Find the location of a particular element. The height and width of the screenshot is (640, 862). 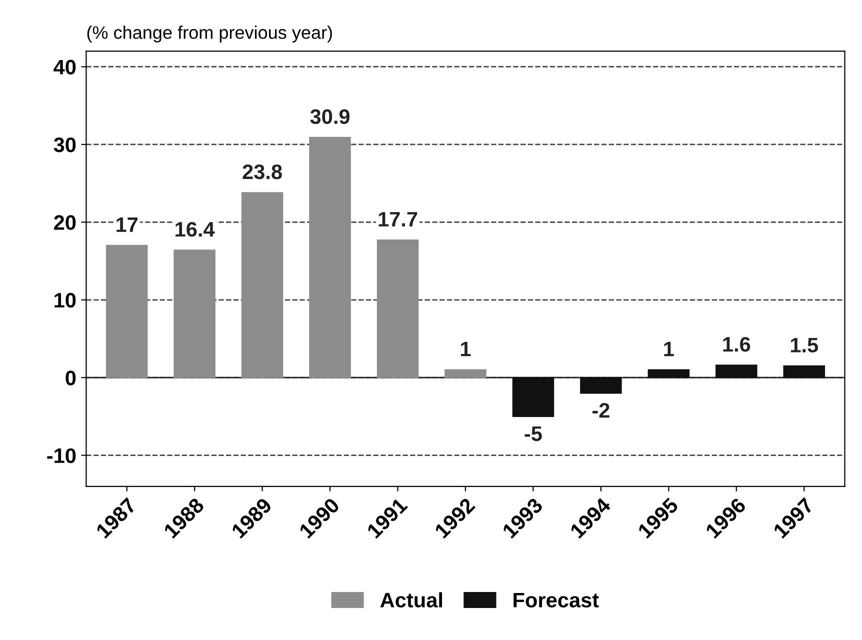

y-axis-title: (% change from previous year) is located at coordinates (209, 34).